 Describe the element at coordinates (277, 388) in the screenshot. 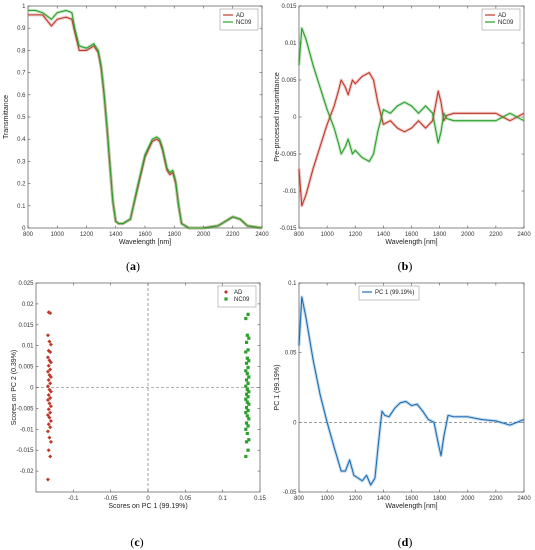

I see `y-axis-label: PC 1 (99.19%)` at that location.